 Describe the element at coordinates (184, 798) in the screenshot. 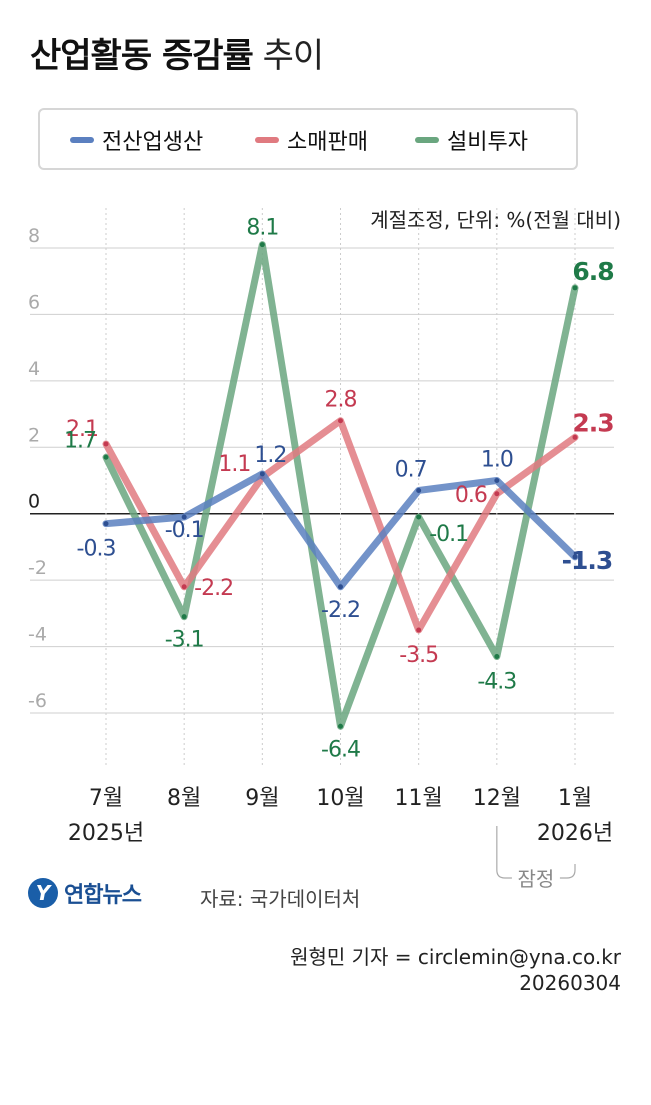

I see `x-tick-label: 8월` at that location.